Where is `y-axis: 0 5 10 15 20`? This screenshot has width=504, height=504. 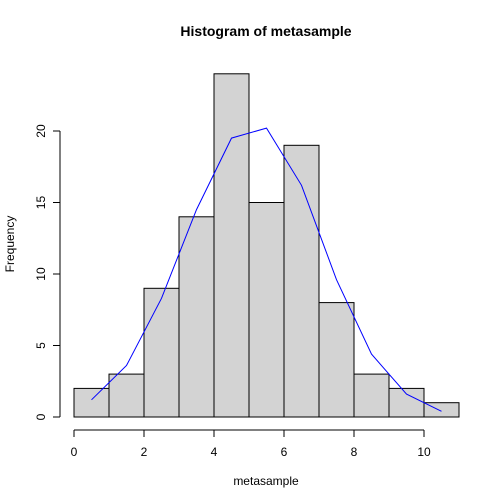
y-axis: 0 5 10 15 20 is located at coordinates (47, 272).